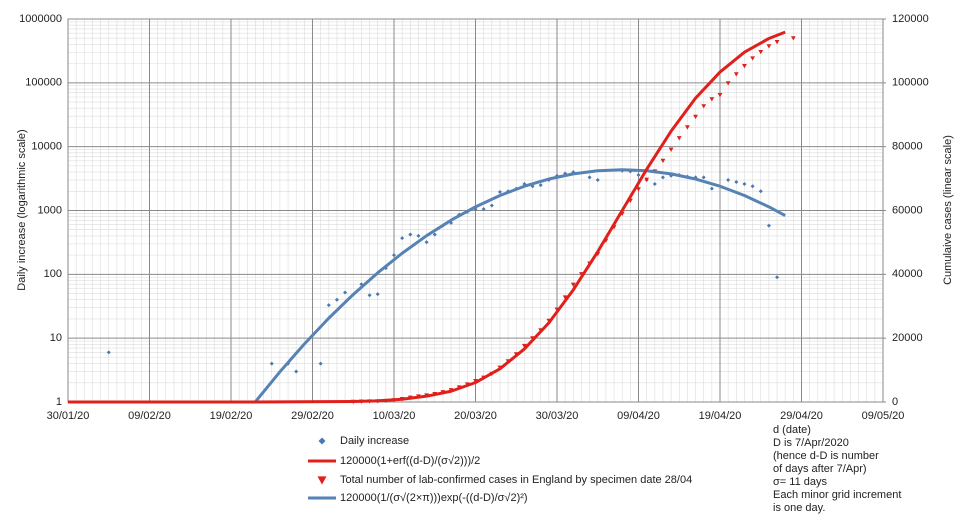  What do you see at coordinates (720, 416) in the screenshot?
I see `x-tick-label: 19/04/20` at bounding box center [720, 416].